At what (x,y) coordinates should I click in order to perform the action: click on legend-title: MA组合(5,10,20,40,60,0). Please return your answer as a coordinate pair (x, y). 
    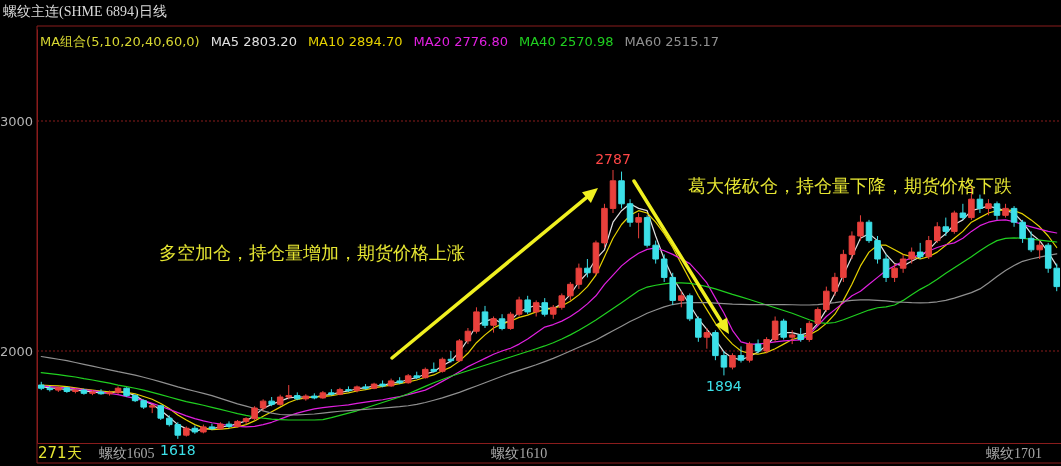
    Looking at the image, I should click on (120, 41).